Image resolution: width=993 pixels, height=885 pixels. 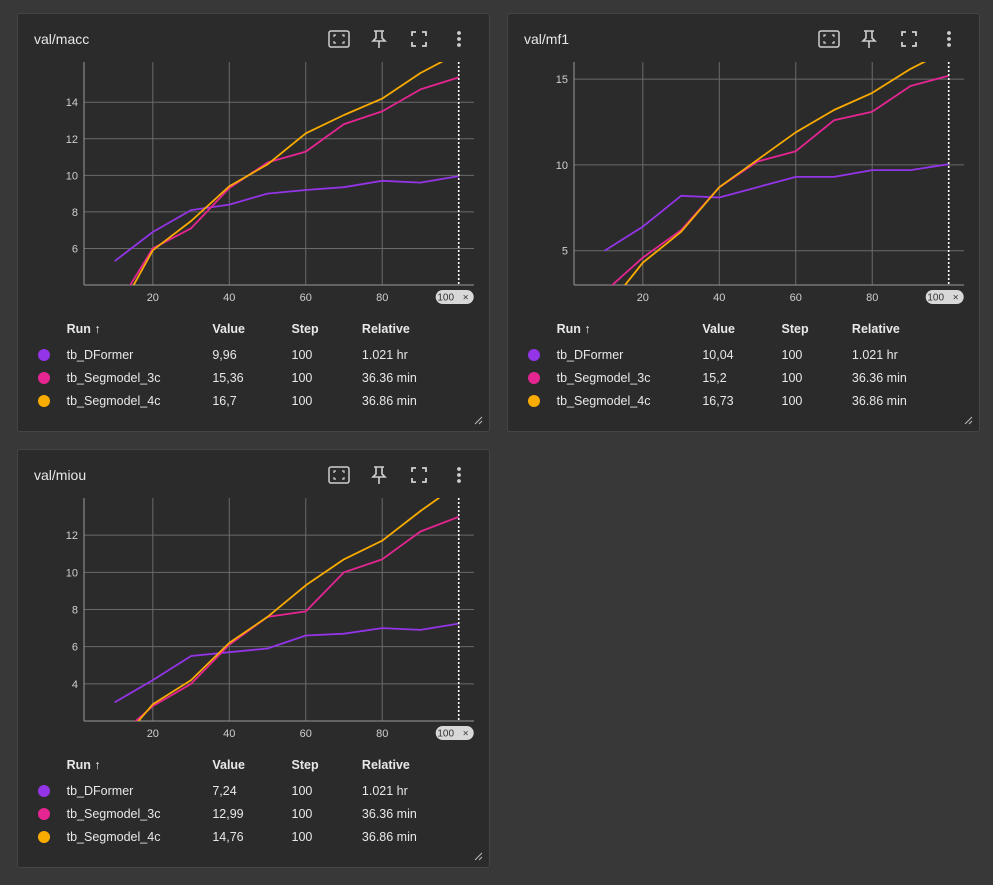 I want to click on legend-row: tb_Segmodel_3c 15,36 100 36.36 min, so click(x=248, y=377).